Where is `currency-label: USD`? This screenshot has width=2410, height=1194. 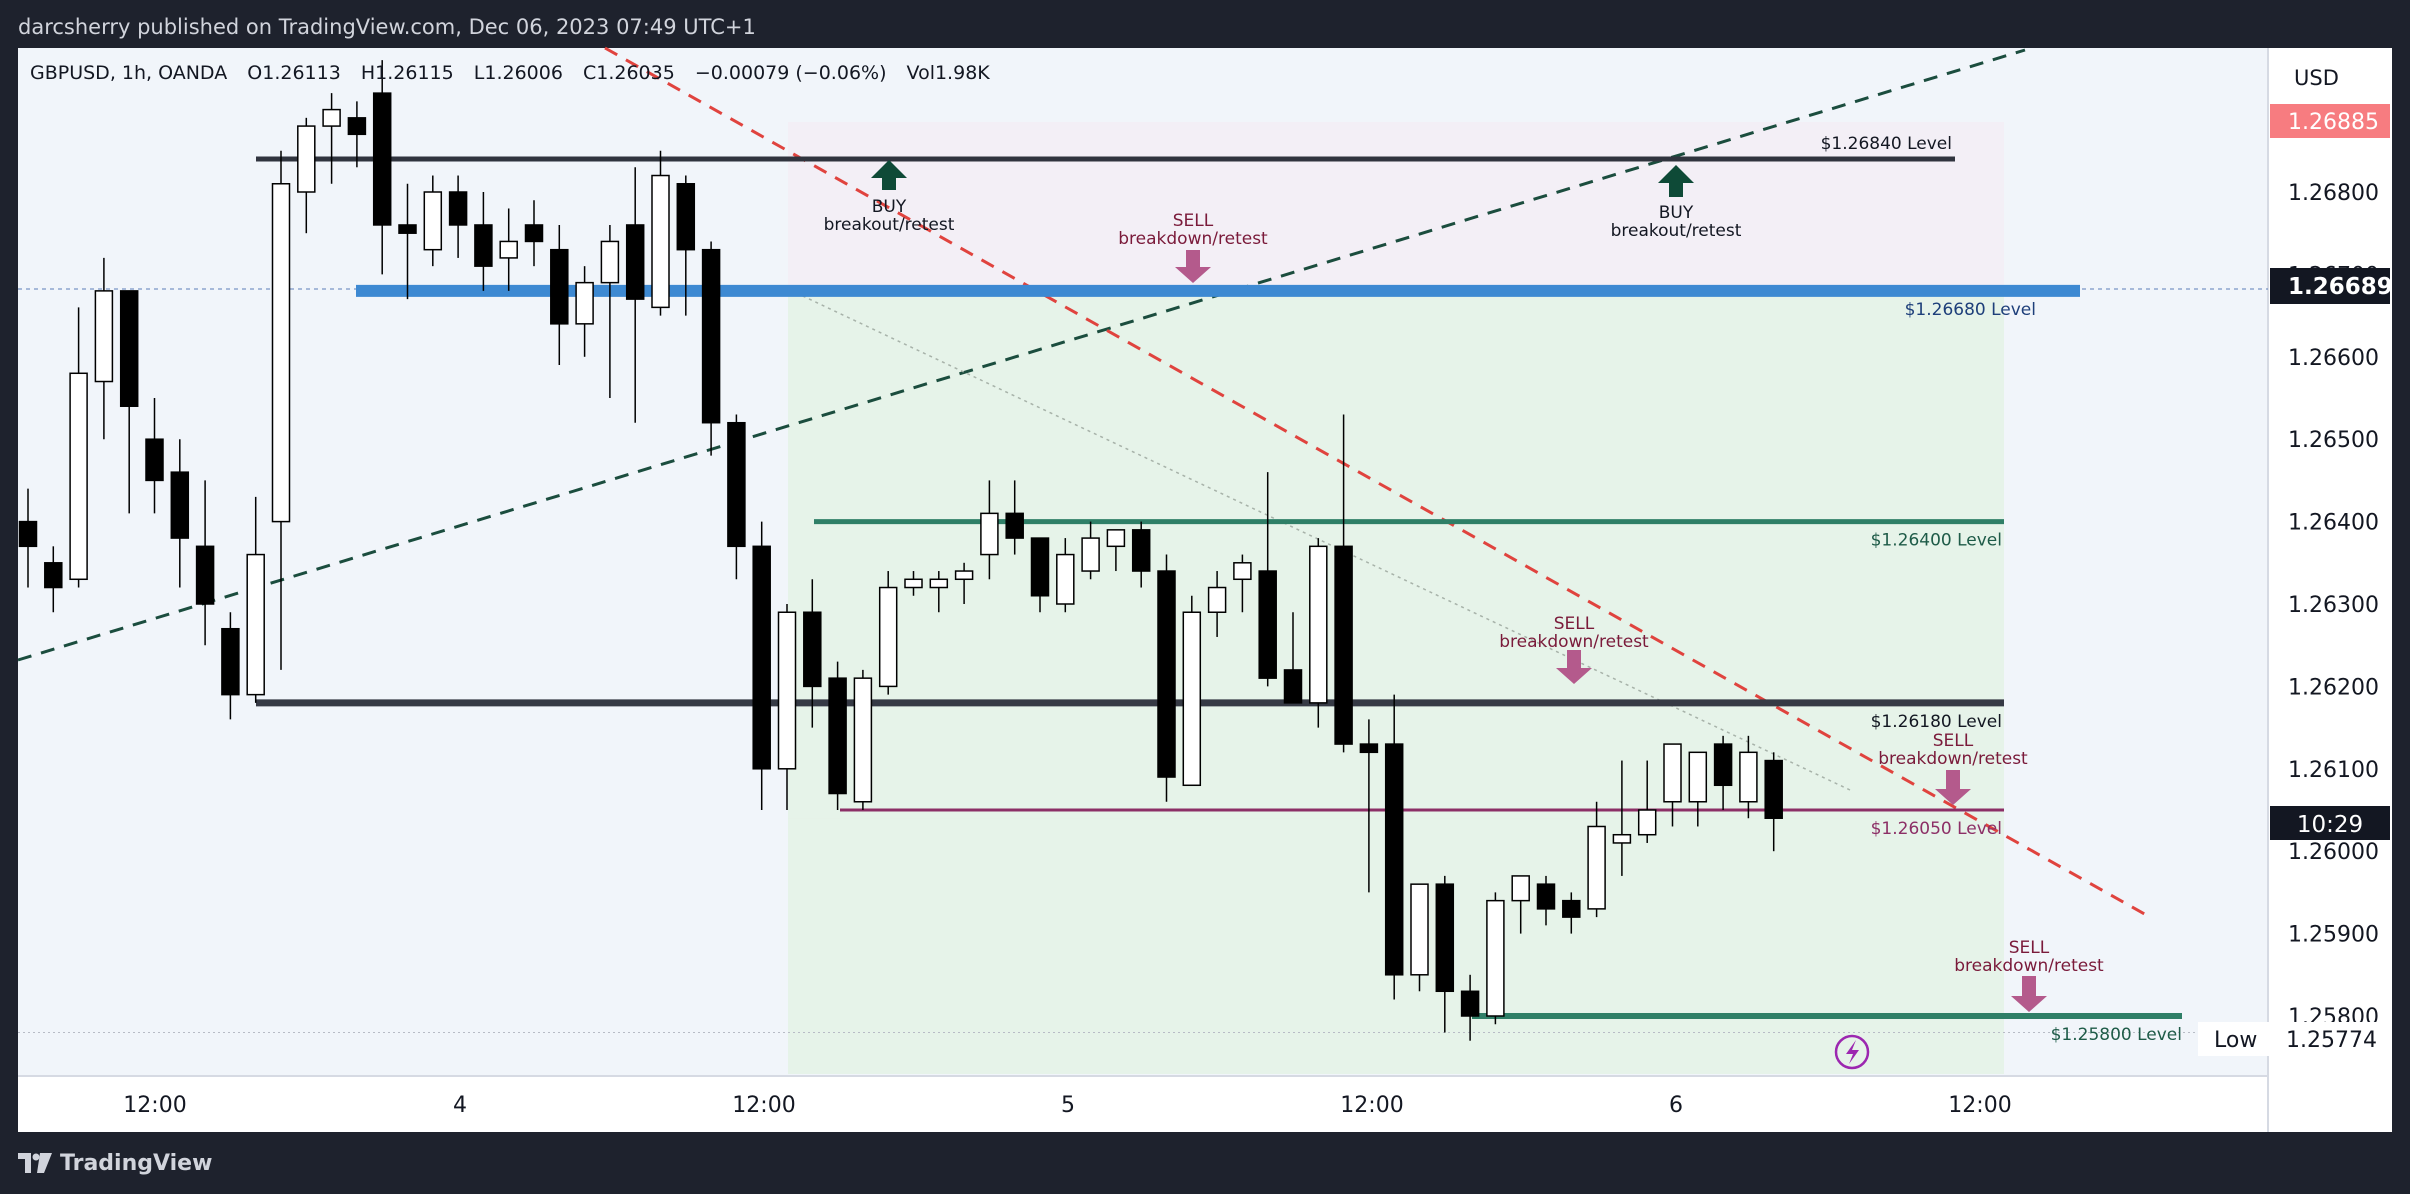
currency-label: USD is located at coordinates (2316, 78).